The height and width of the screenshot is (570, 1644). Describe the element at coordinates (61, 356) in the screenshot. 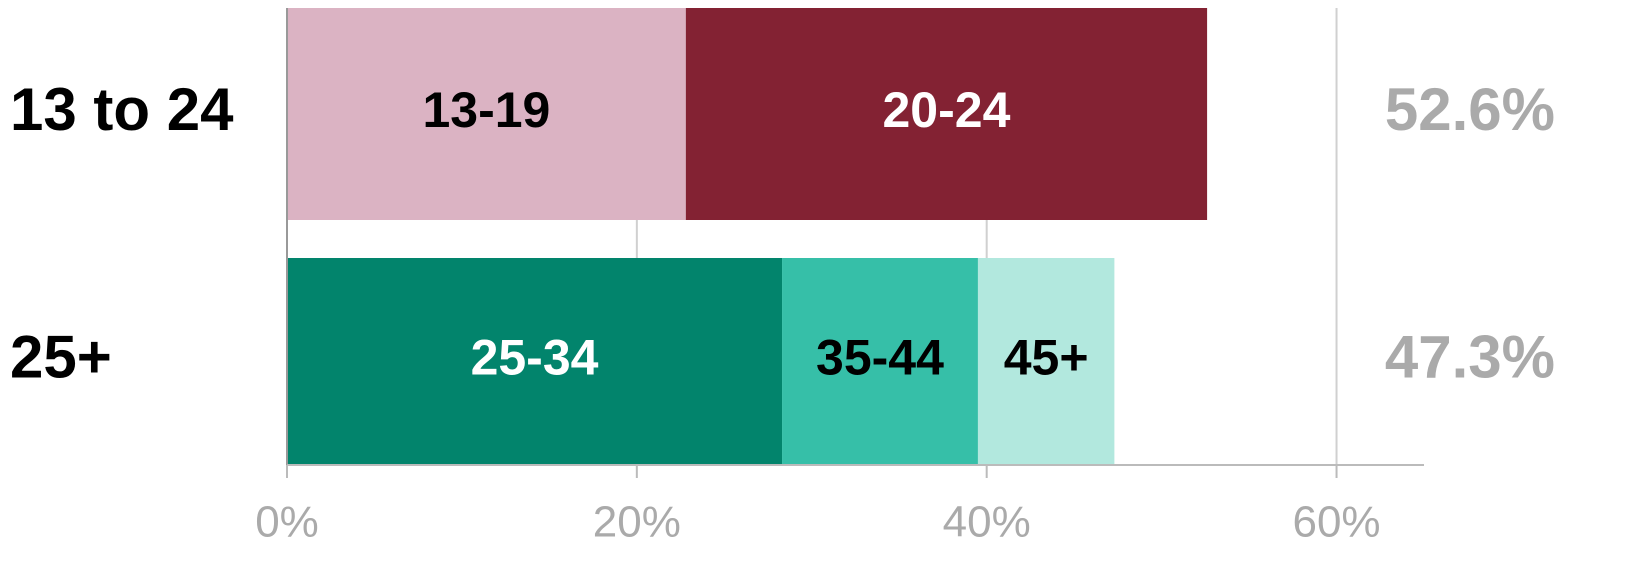

I see `category-label: 25+` at that location.